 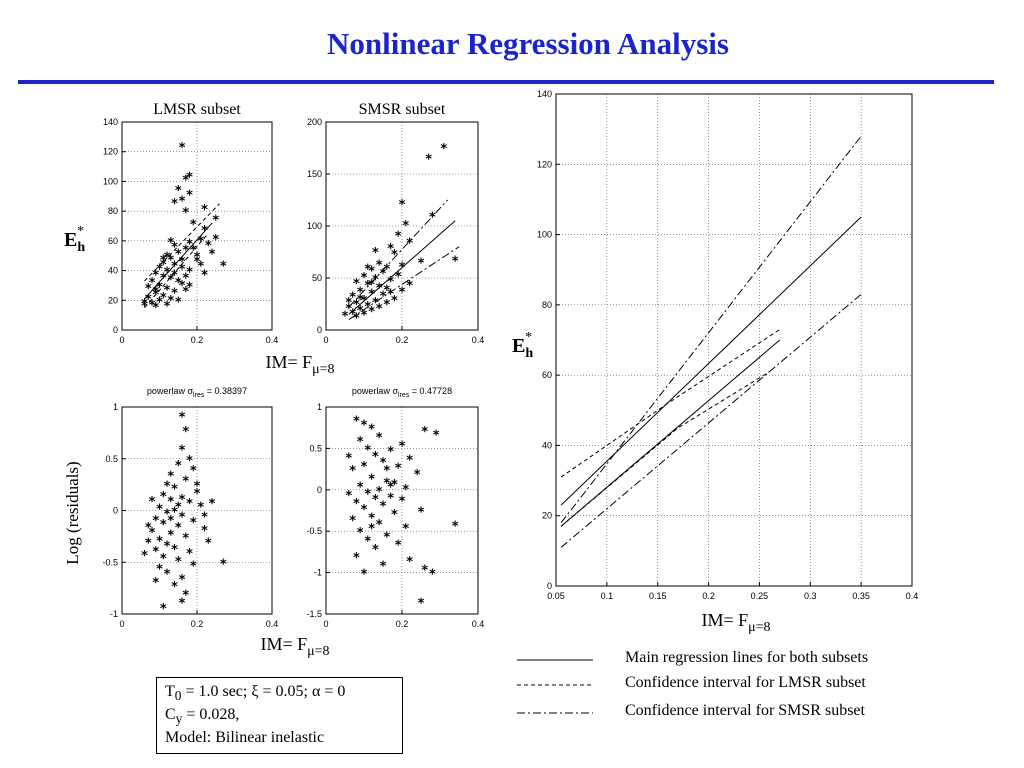 What do you see at coordinates (760, 596) in the screenshot?
I see `x-tick-label: 0.25` at bounding box center [760, 596].